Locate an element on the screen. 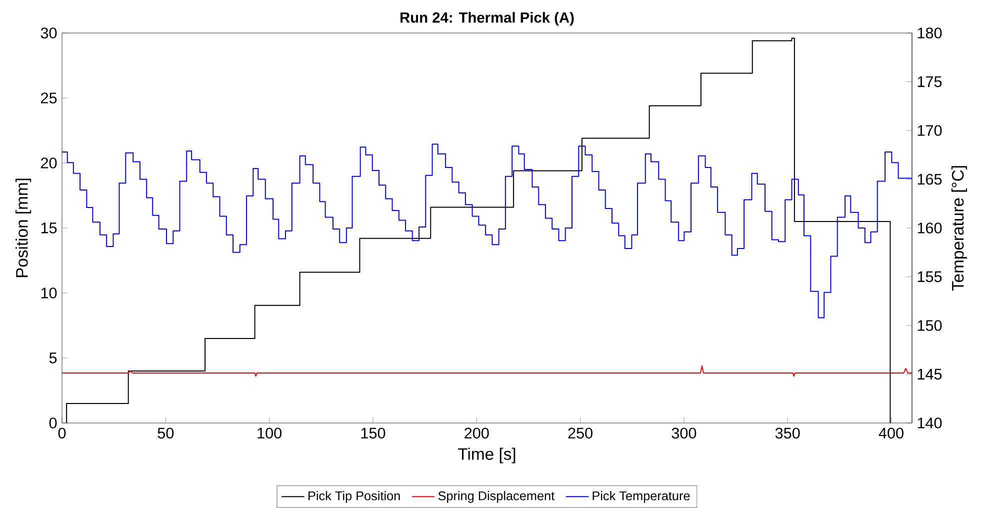 This screenshot has width=981, height=508. chart-title: Run 24: Thermal Pick (A) is located at coordinates (487, 19).